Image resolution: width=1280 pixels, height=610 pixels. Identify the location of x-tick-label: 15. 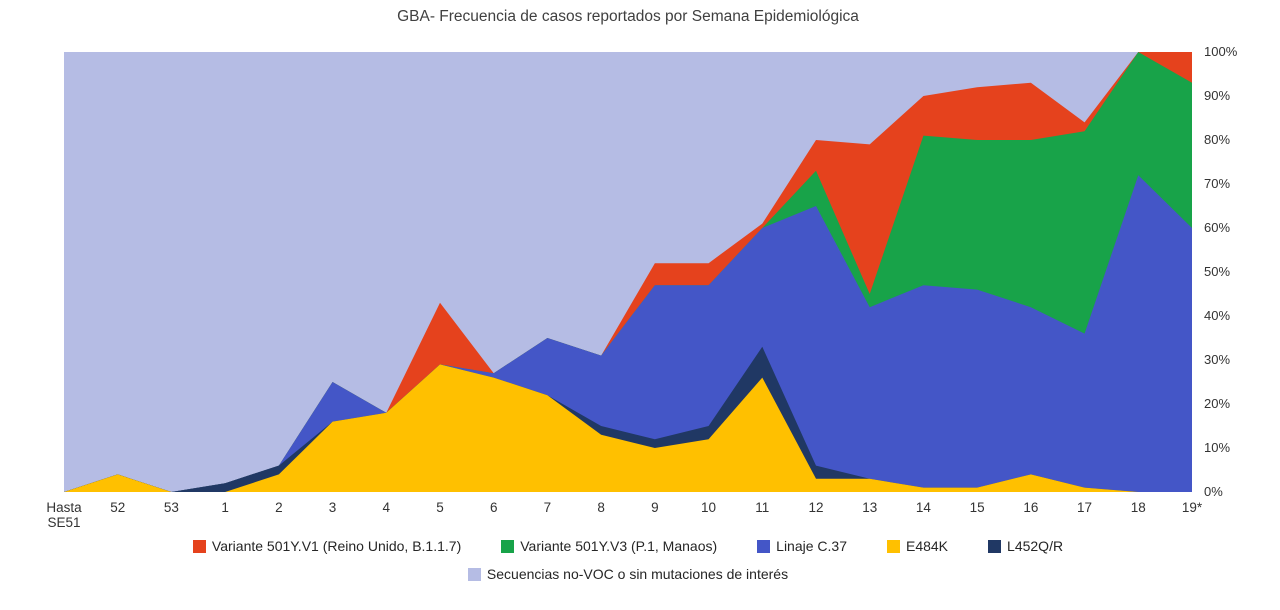
(977, 507).